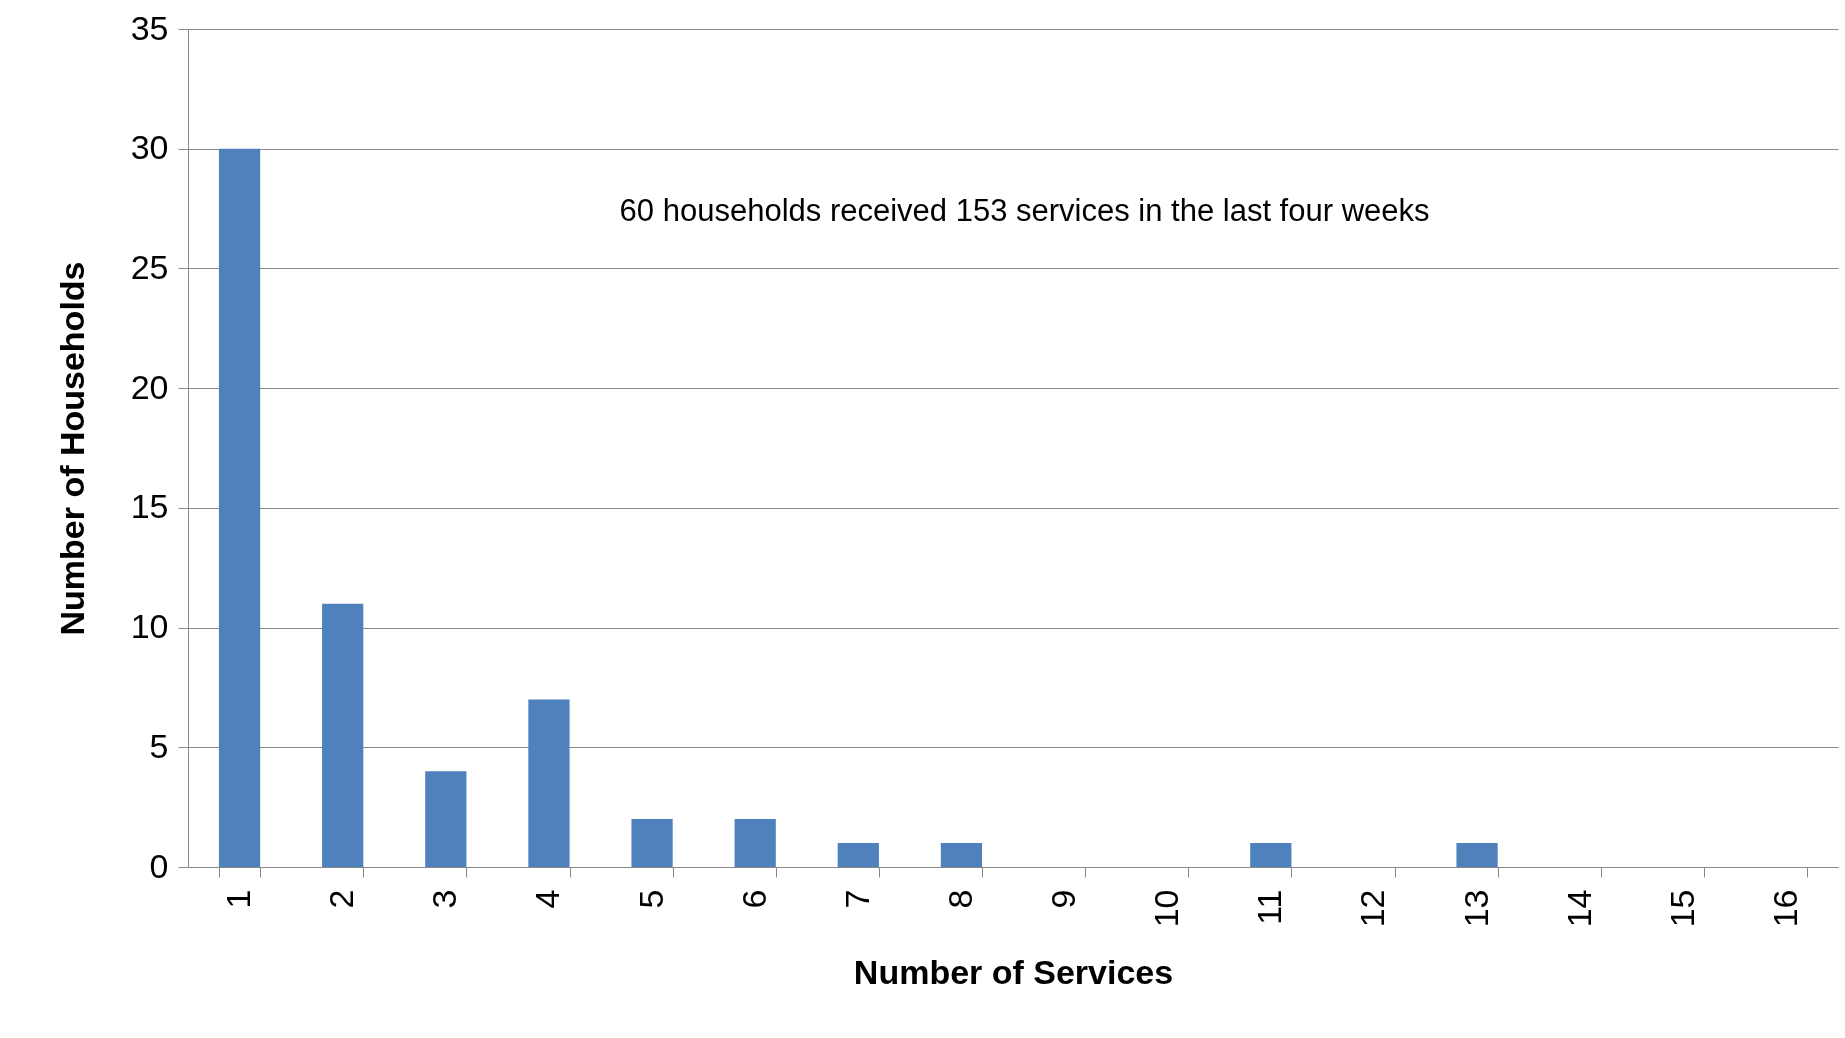 The height and width of the screenshot is (1038, 1845). What do you see at coordinates (444, 899) in the screenshot?
I see `x-tick-label: 3` at bounding box center [444, 899].